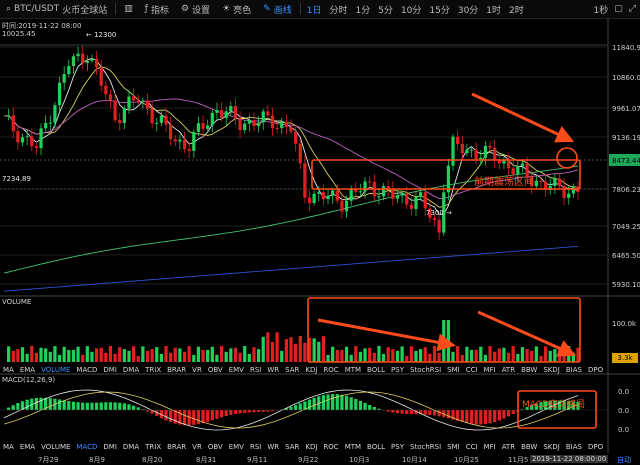 Image resolution: width=640 pixels, height=465 pixels. Describe the element at coordinates (624, 160) in the screenshot. I see `current-price-badge` at that location.